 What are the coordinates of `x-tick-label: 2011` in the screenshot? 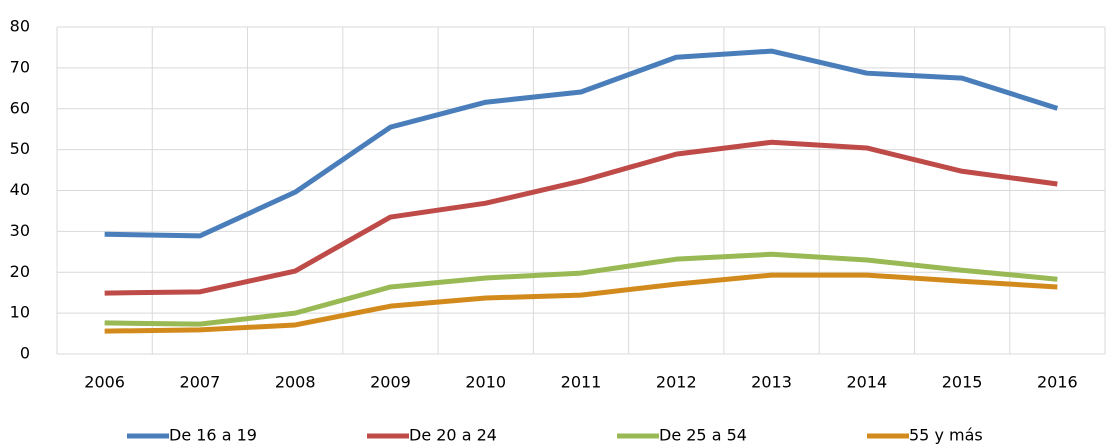 It's located at (581, 382).